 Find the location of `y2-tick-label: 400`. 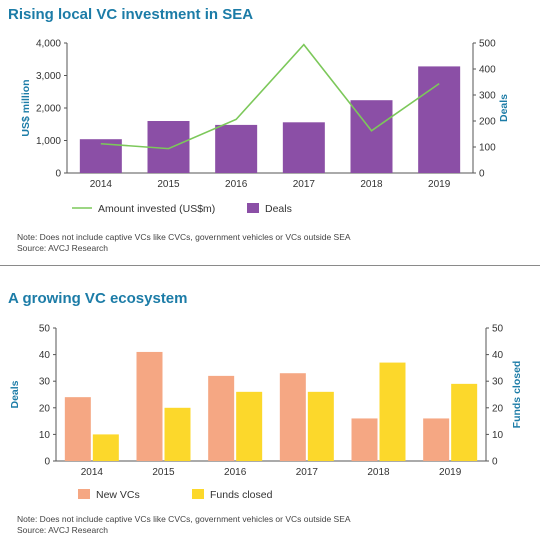

y2-tick-label: 400 is located at coordinates (487, 70).